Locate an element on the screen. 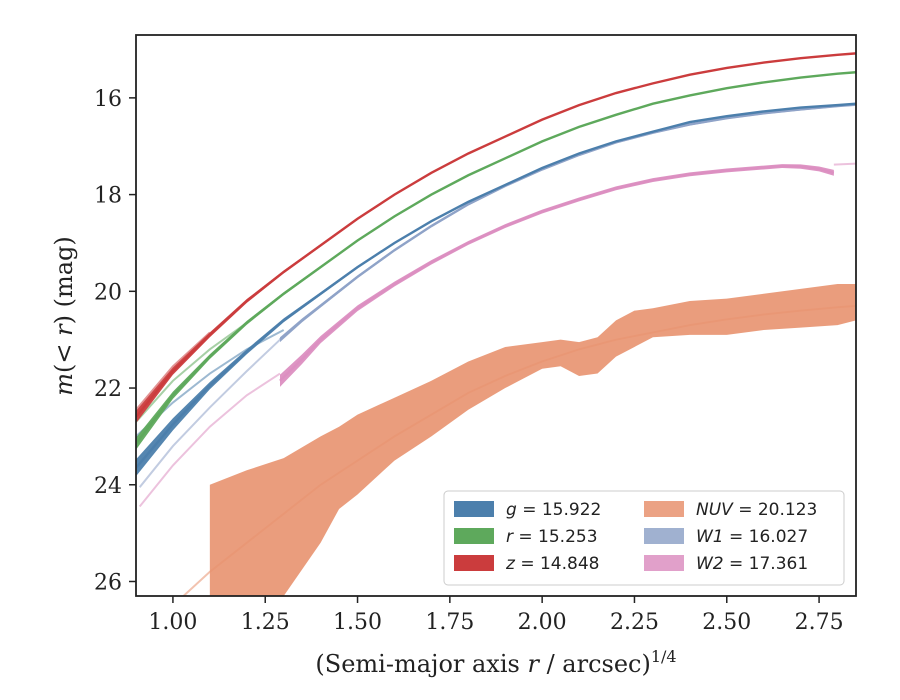 This screenshot has width=900, height=700. legend-series-value: = 15.253 is located at coordinates (555, 537).